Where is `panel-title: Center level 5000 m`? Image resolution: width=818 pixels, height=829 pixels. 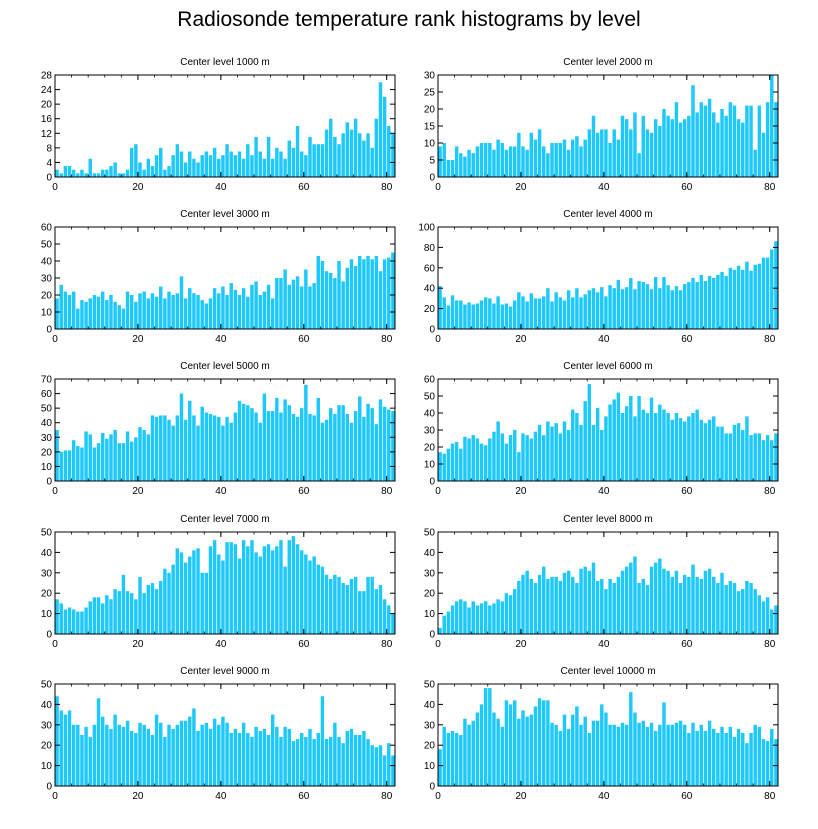
panel-title: Center level 5000 m is located at coordinates (225, 366).